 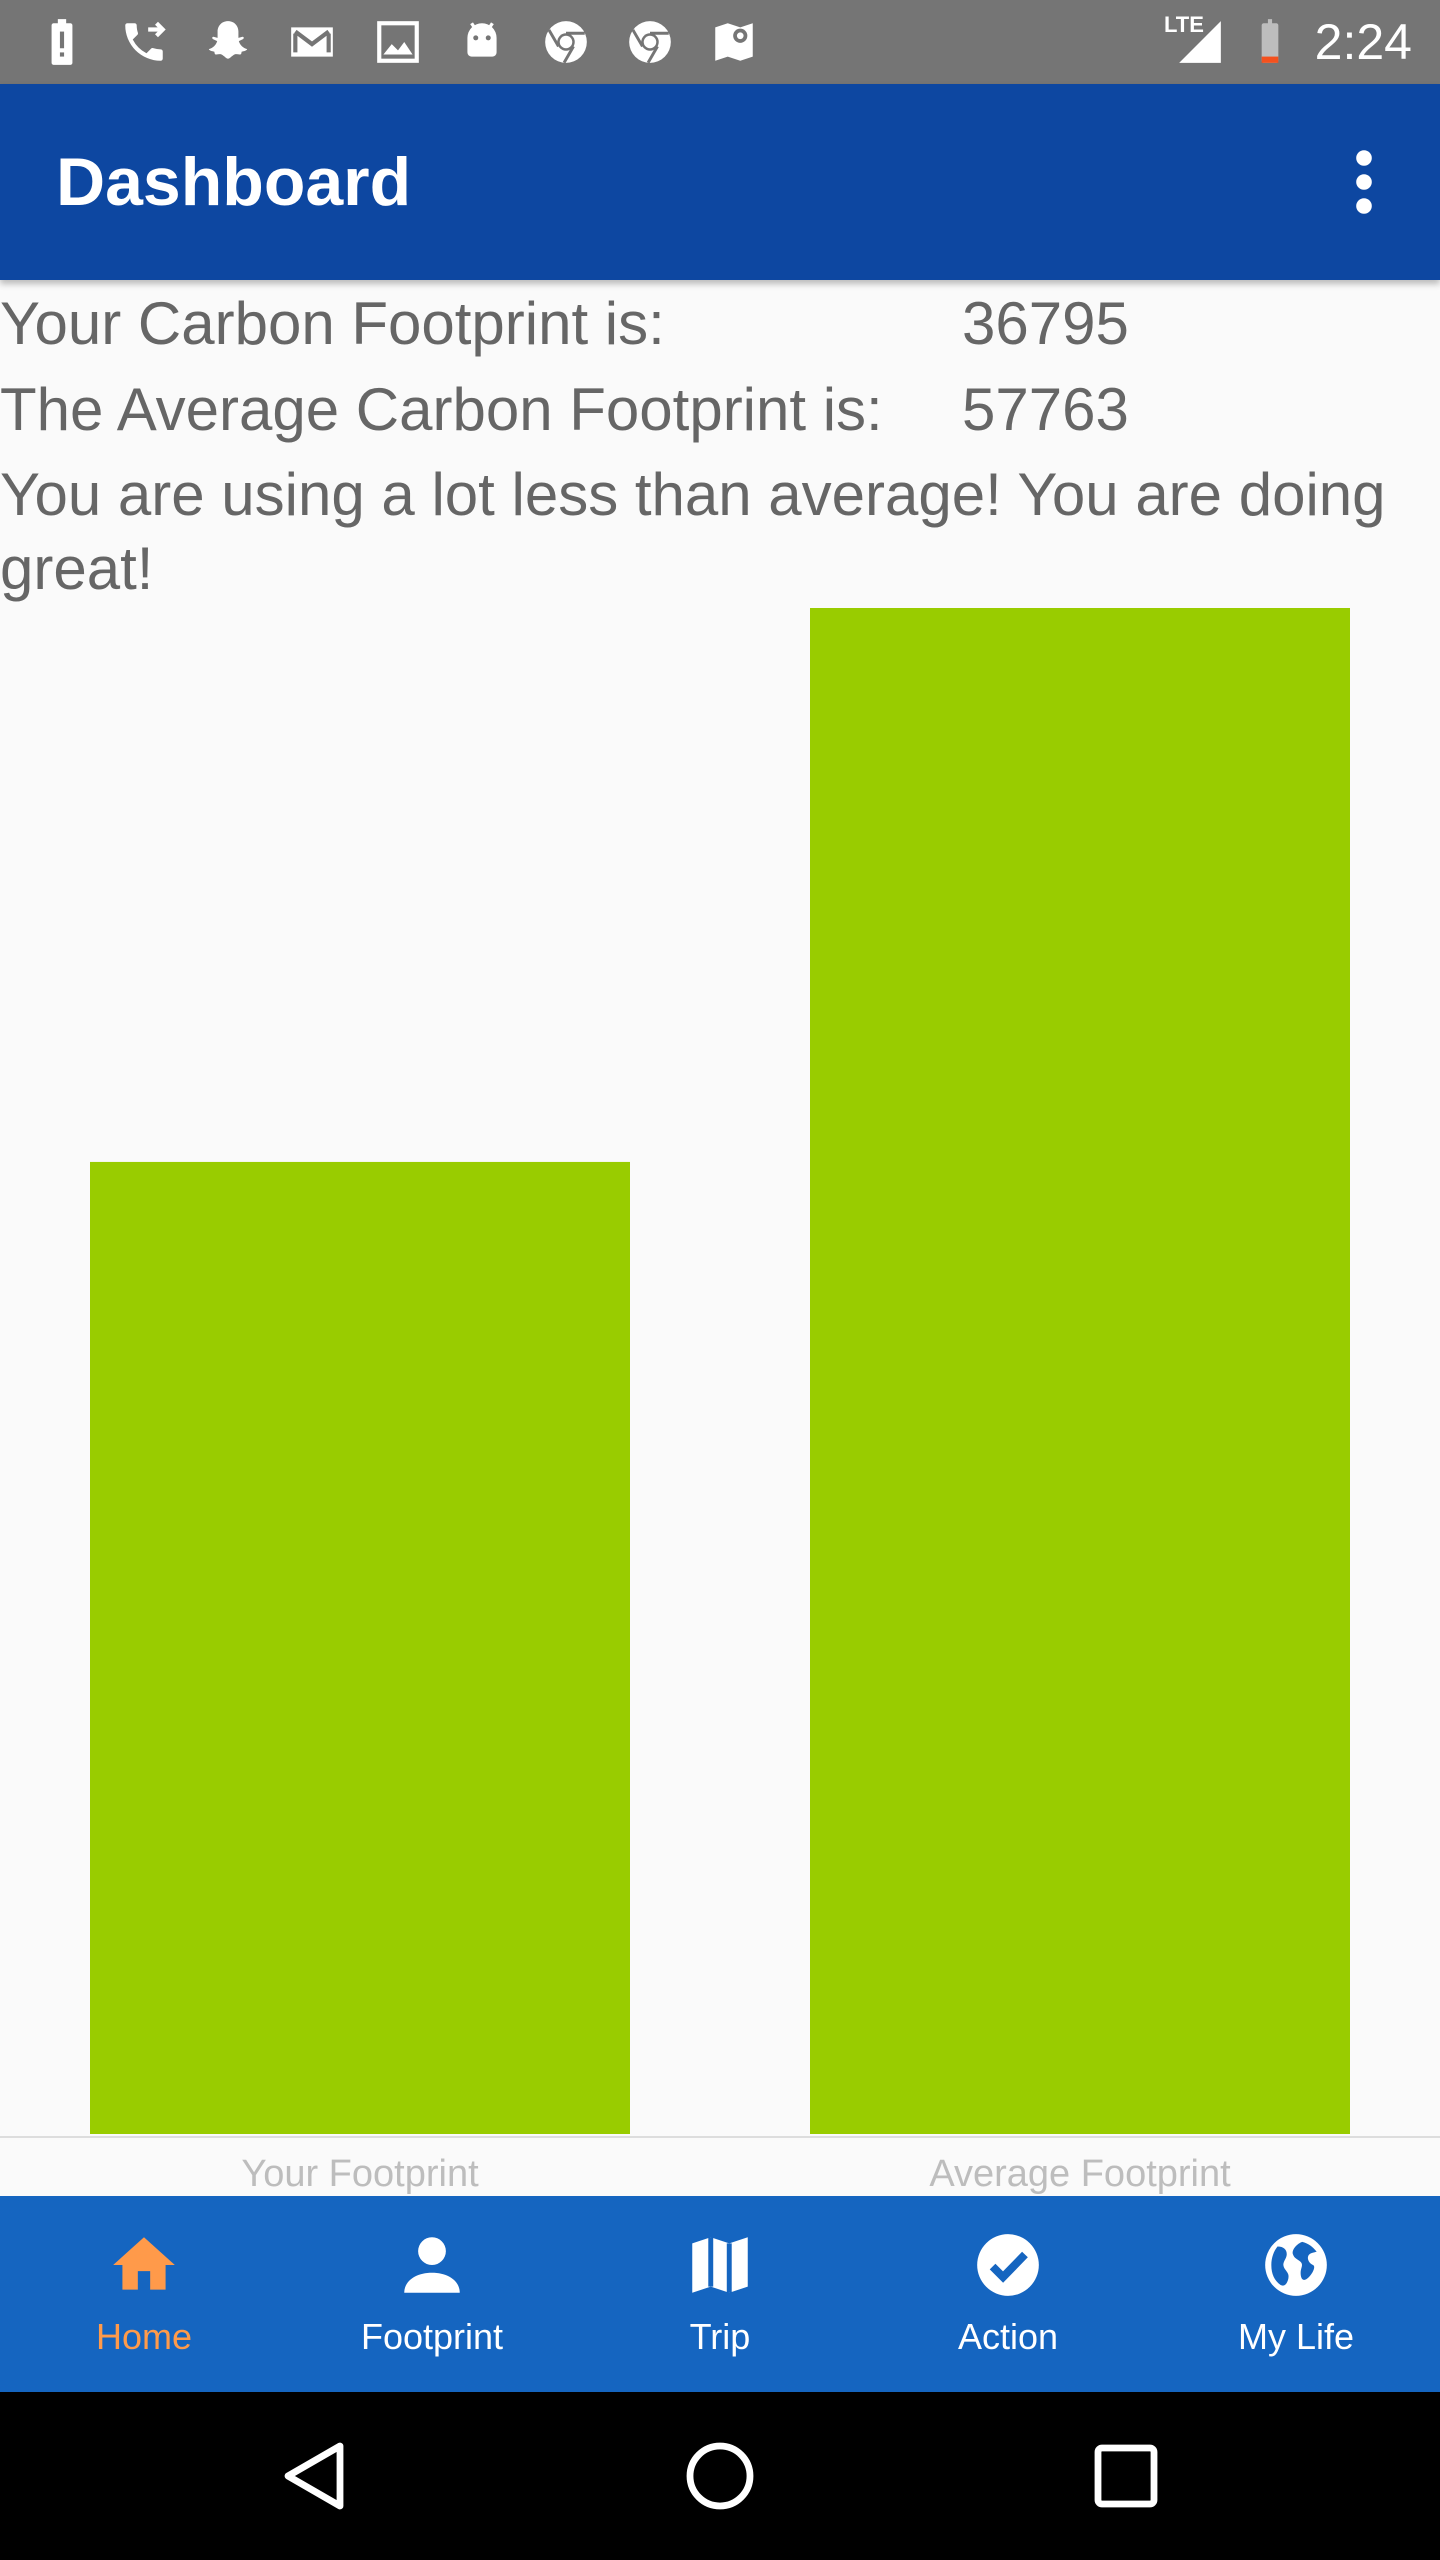 What do you see at coordinates (312, 42) in the screenshot?
I see `gmail-icon` at bounding box center [312, 42].